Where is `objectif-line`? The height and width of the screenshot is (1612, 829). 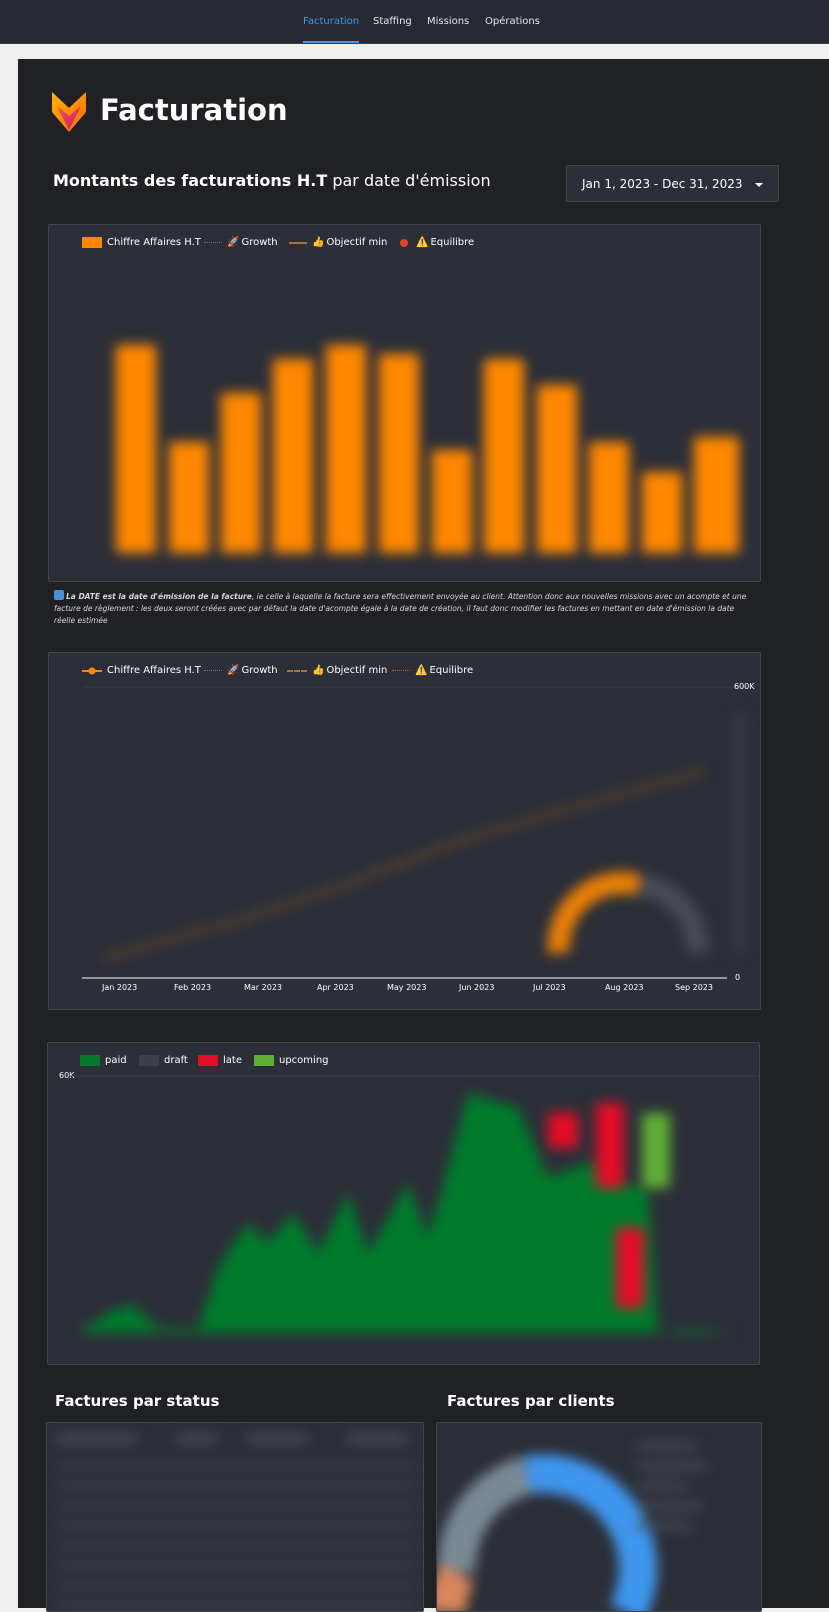
objectif-line is located at coordinates (404, 864).